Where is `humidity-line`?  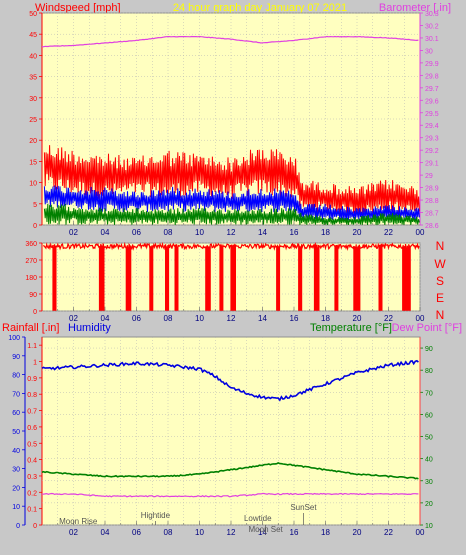 humidity-line is located at coordinates (230, 380).